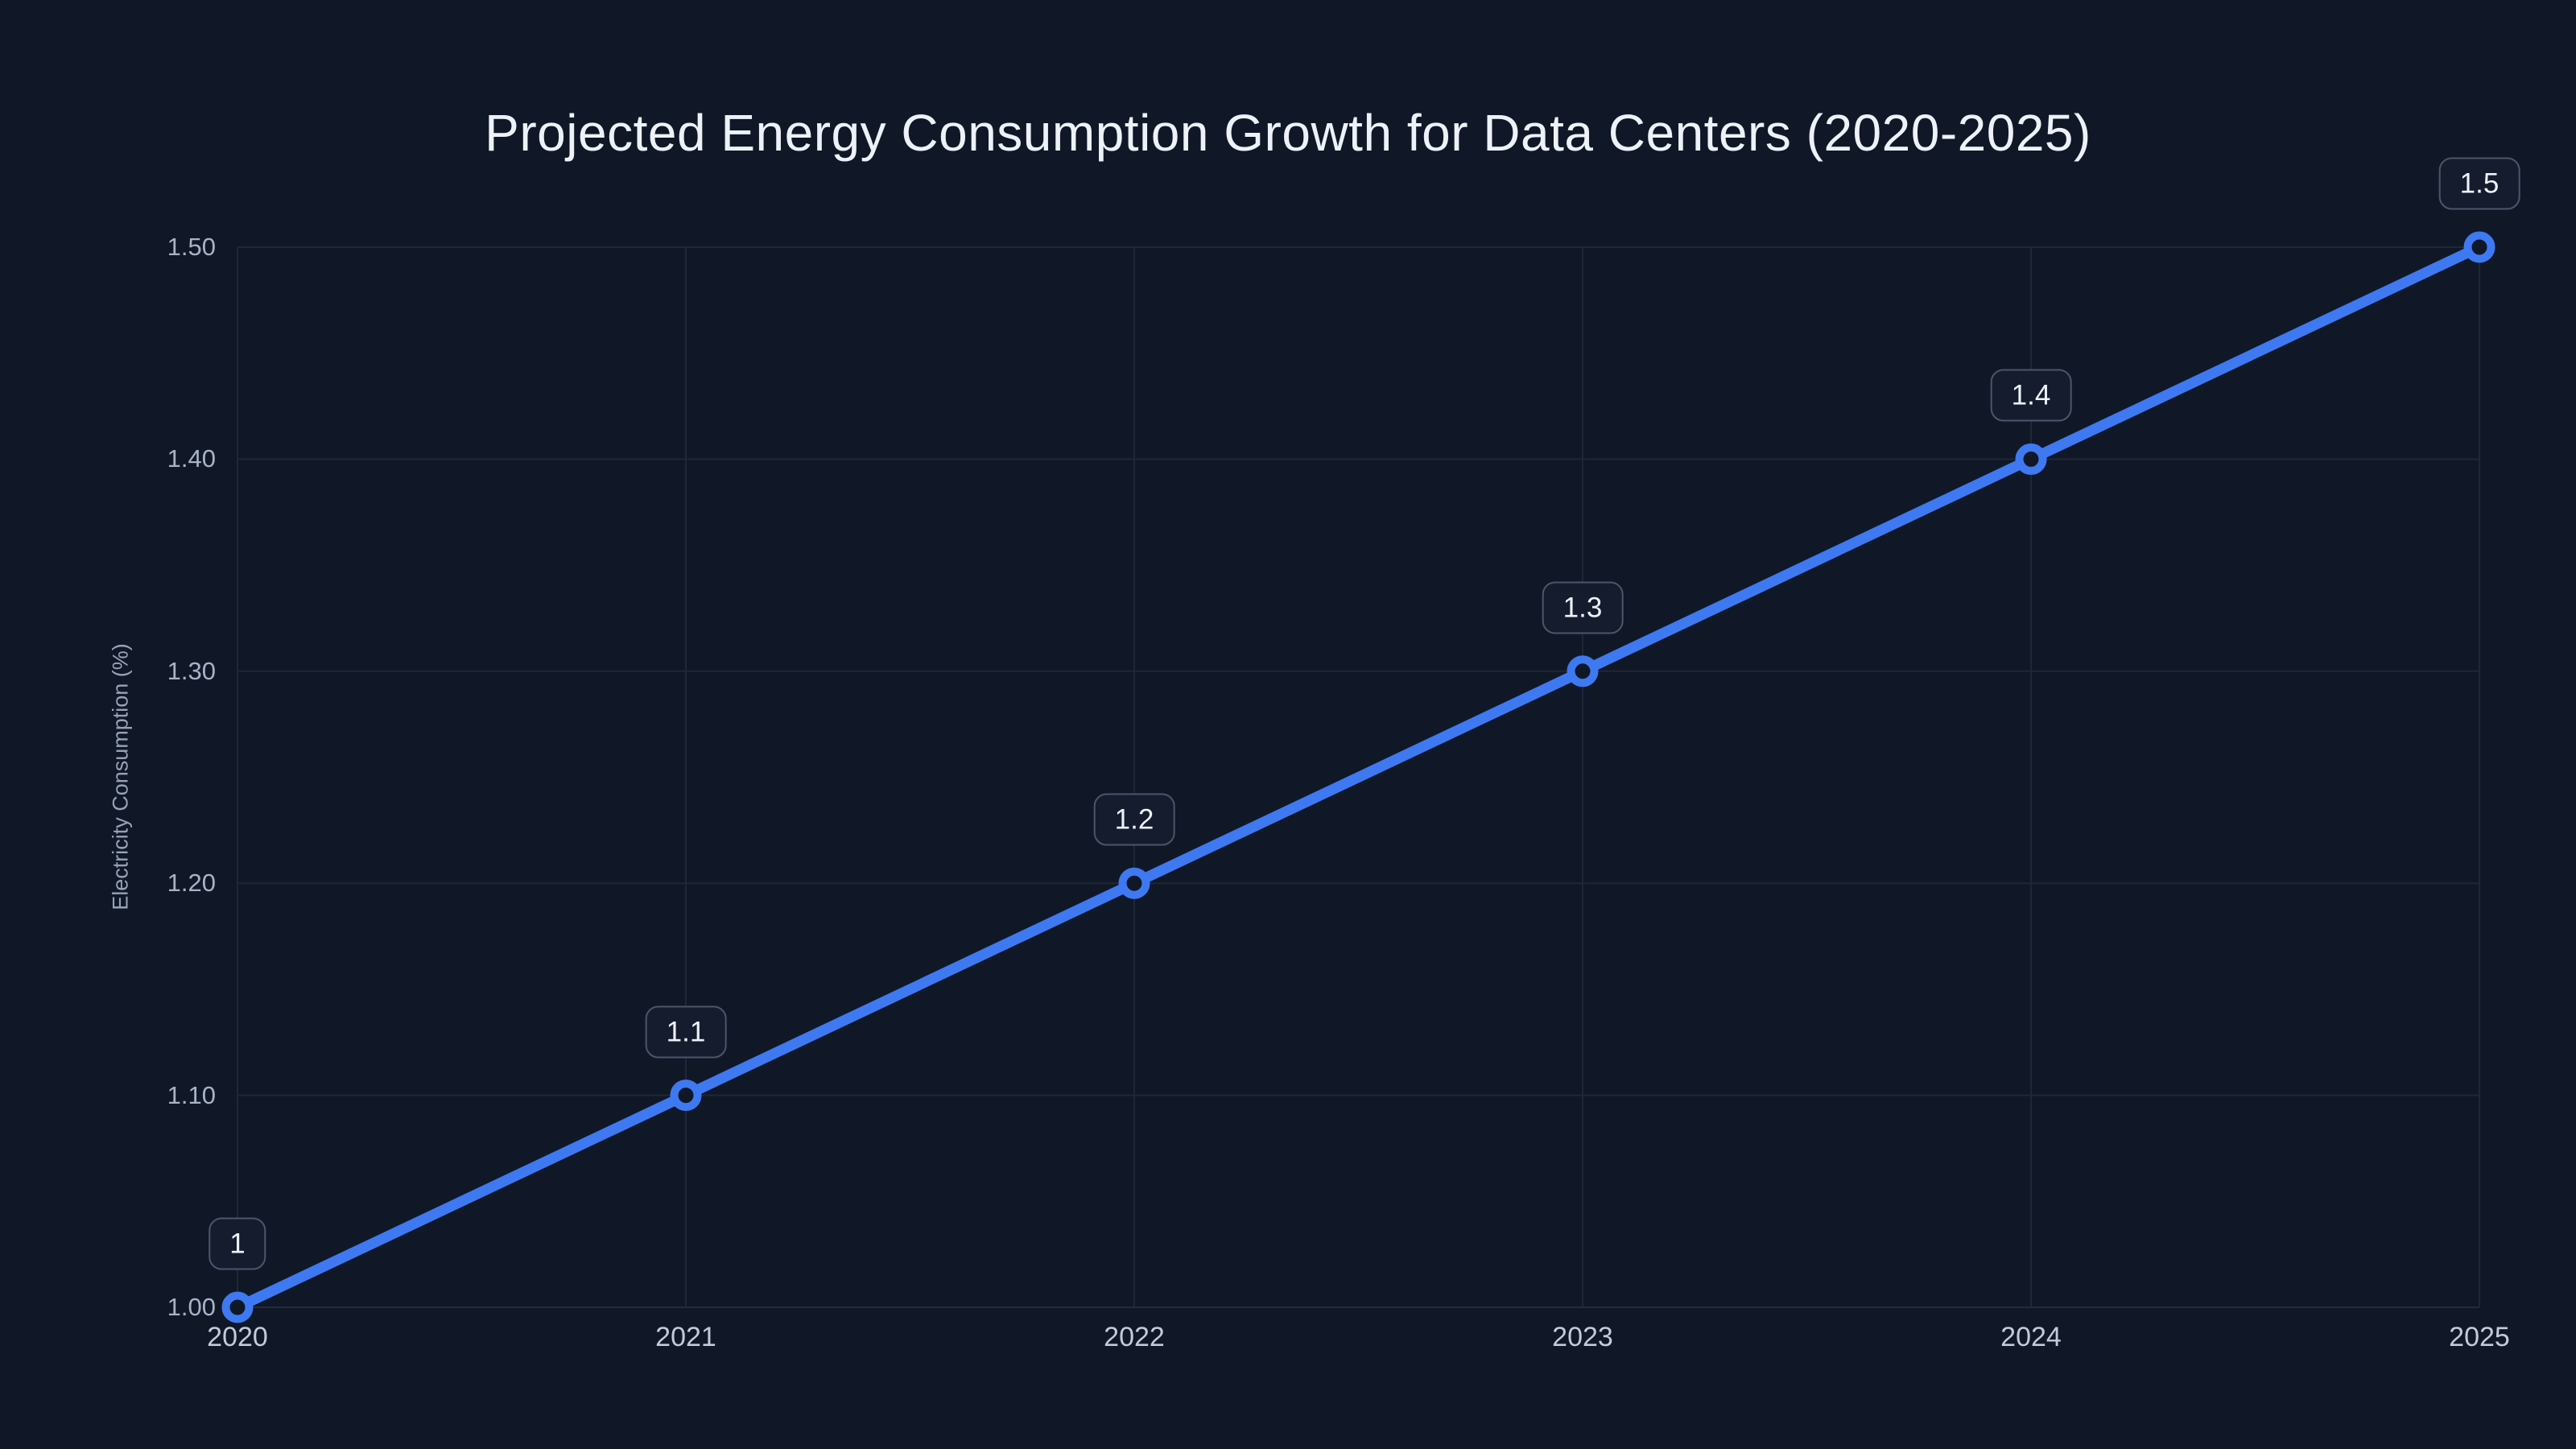  Describe the element at coordinates (685, 1337) in the screenshot. I see `x-tick-label-2021: 2021` at that location.